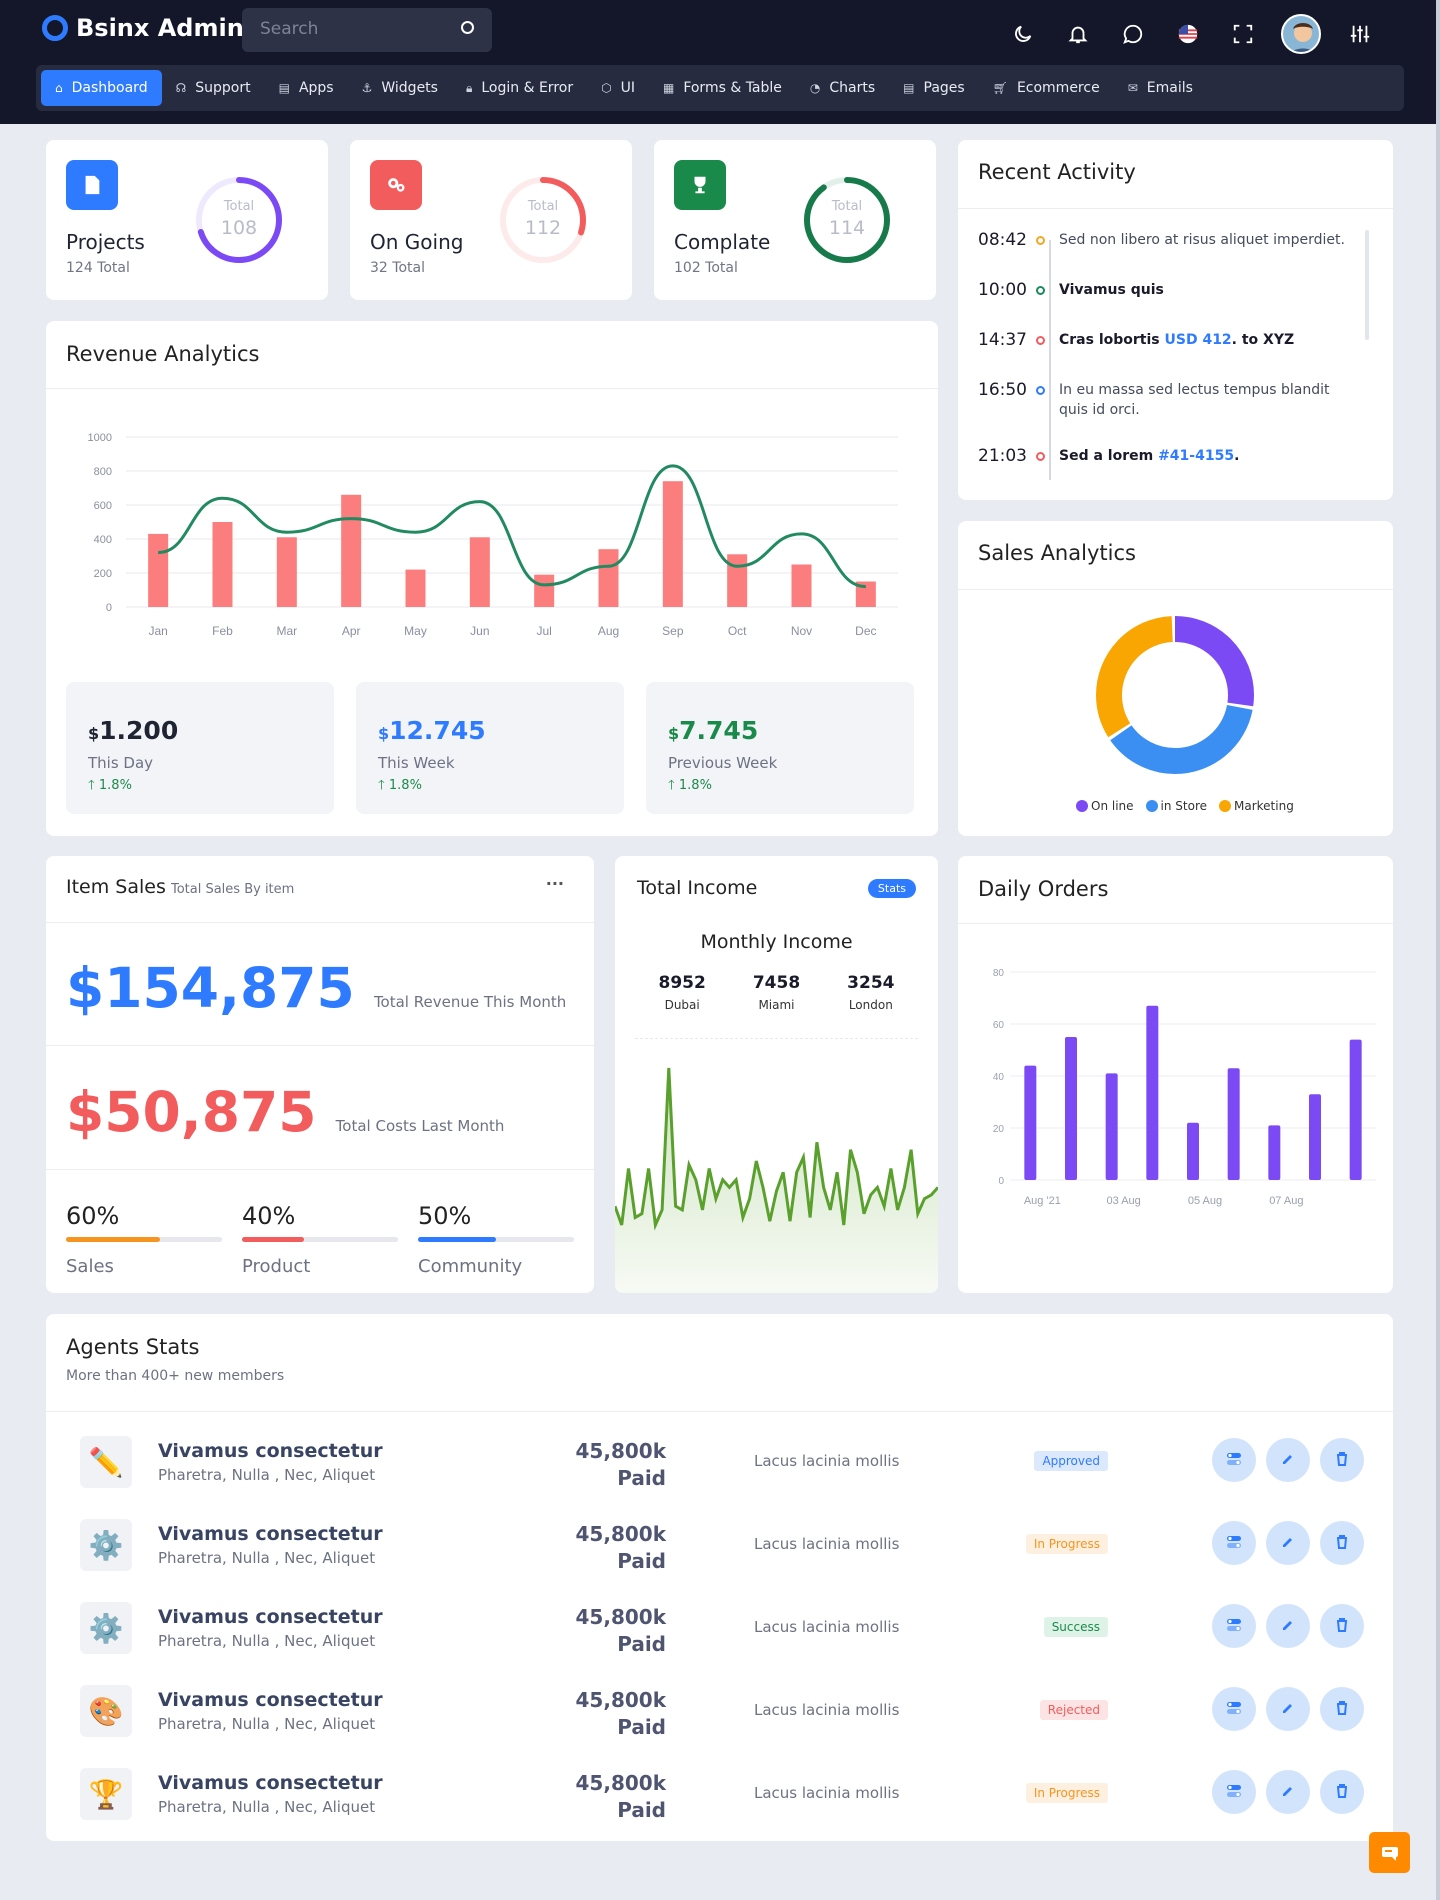 This screenshot has height=1900, width=1440. What do you see at coordinates (1160, 88) in the screenshot?
I see `nav-item-emails: ✉ Emails` at bounding box center [1160, 88].